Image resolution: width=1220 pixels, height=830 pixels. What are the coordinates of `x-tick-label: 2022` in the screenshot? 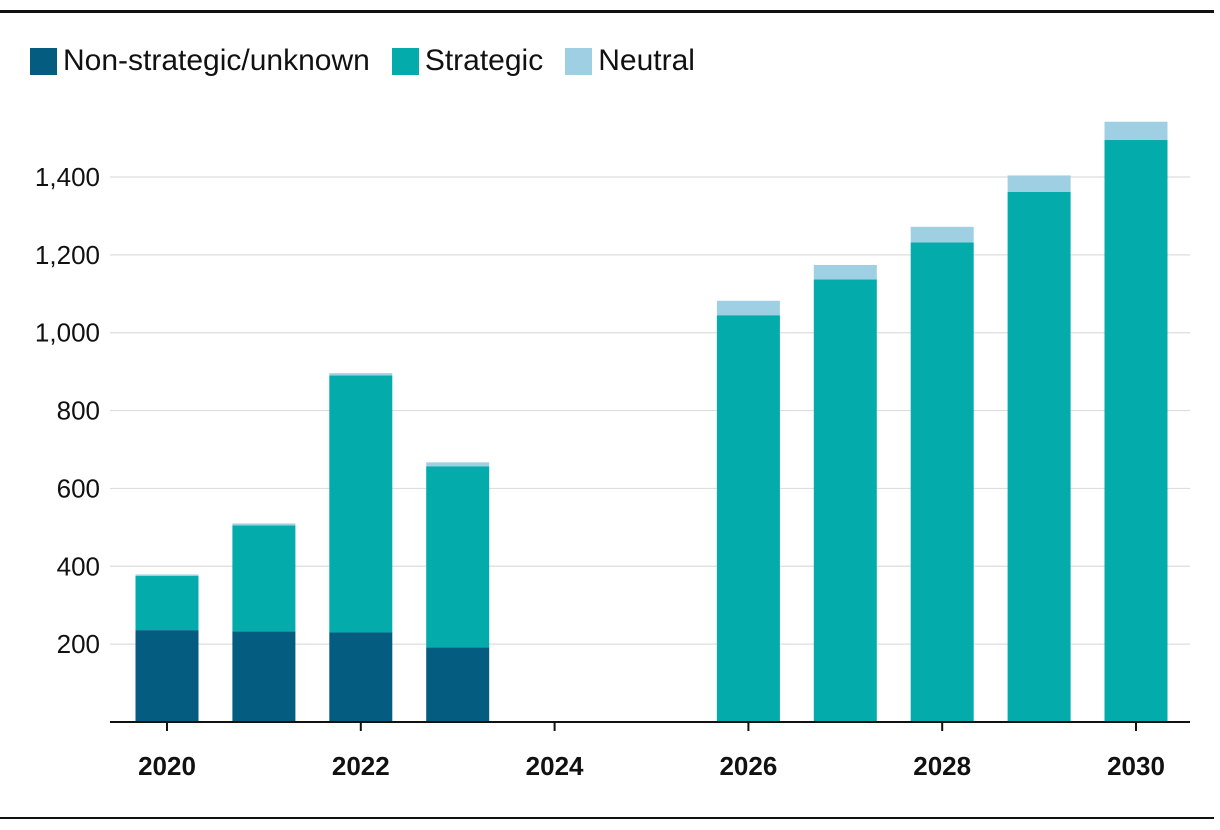 It's located at (361, 766).